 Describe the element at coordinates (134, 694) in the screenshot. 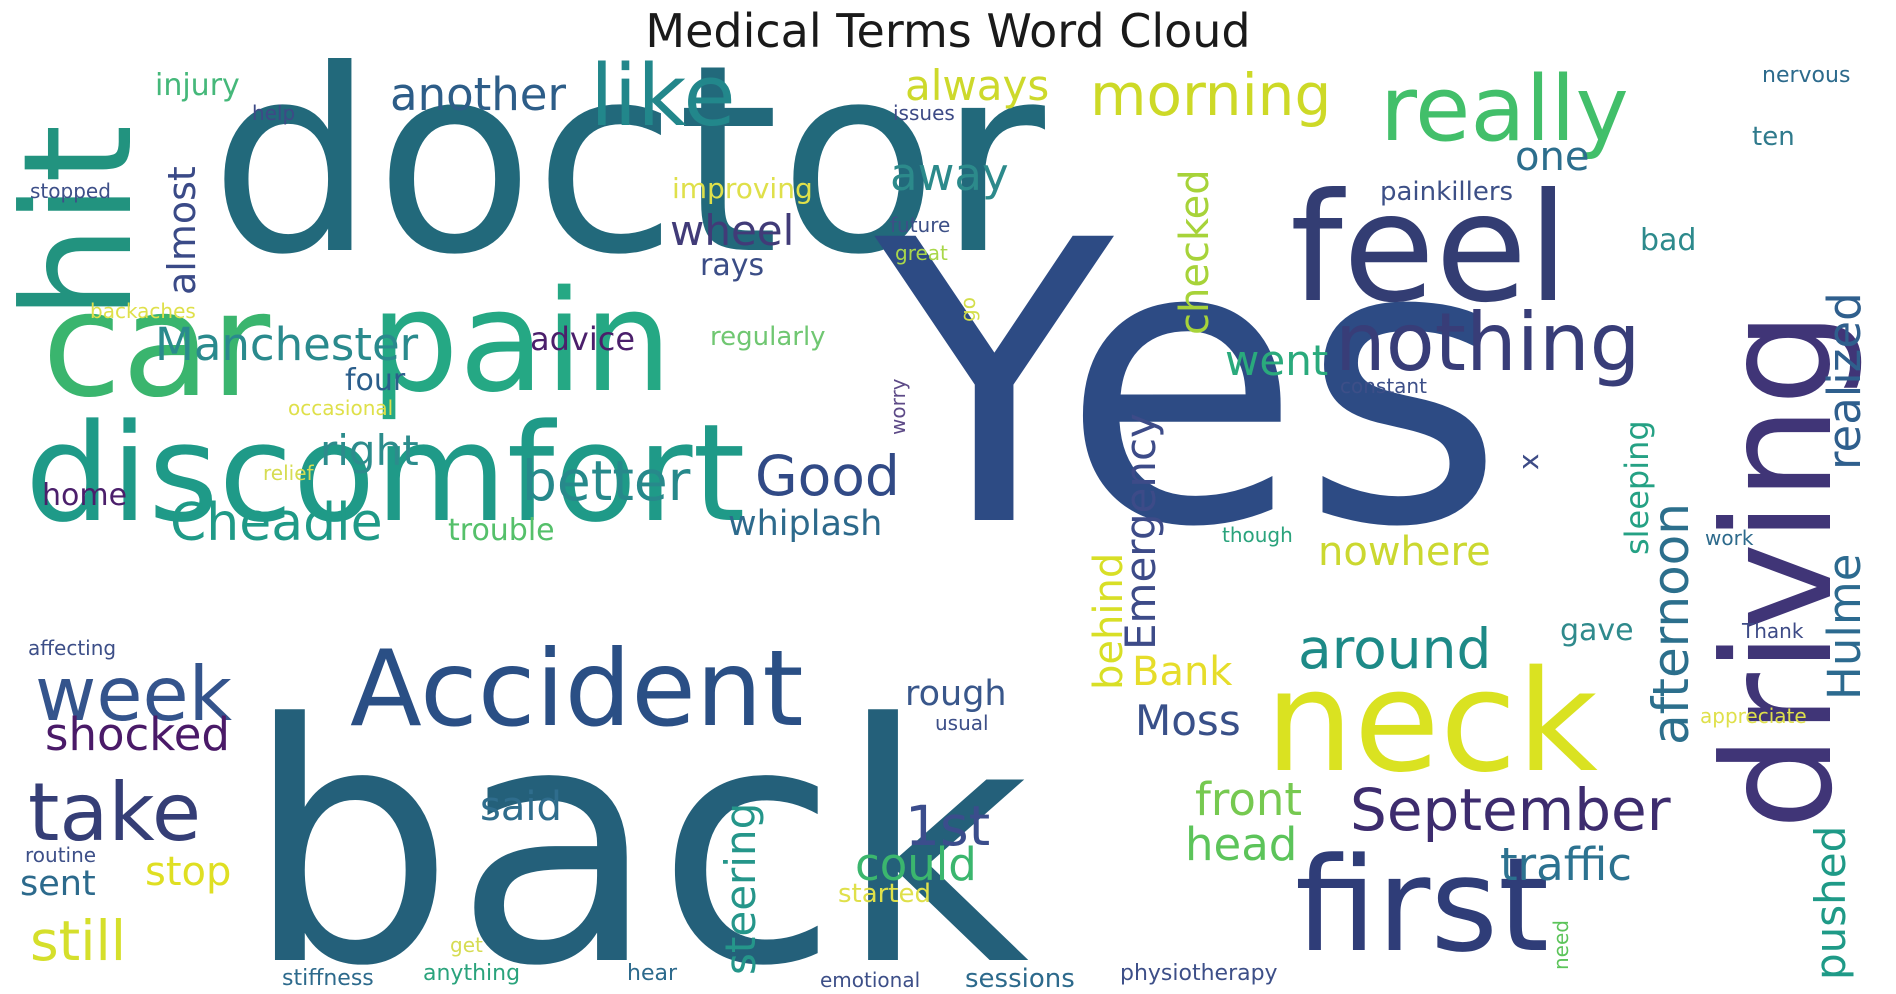

I see `word-week: week` at that location.